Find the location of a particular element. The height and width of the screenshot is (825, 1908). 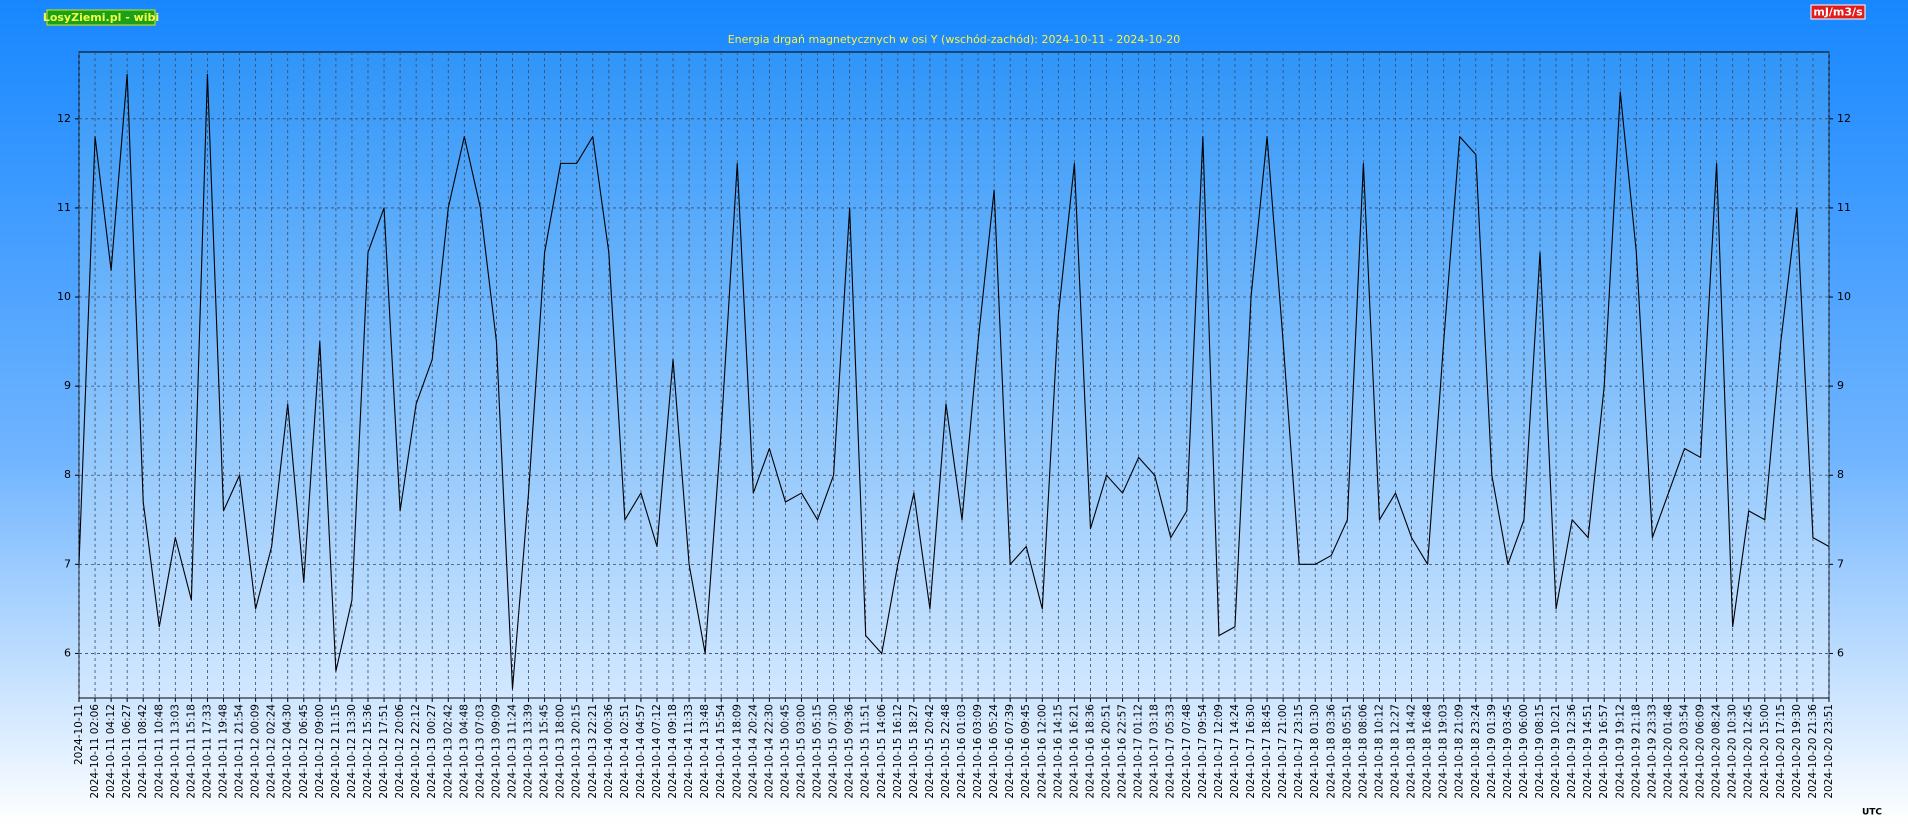

x-tick-label: 2024-10-14 09:18 is located at coordinates (673, 751).